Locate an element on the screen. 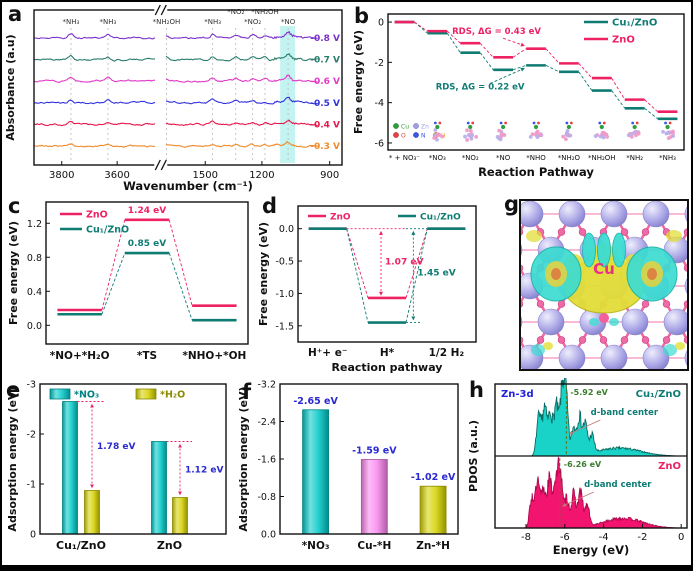  svg-text: -0.7 V is located at coordinates (325, 61).